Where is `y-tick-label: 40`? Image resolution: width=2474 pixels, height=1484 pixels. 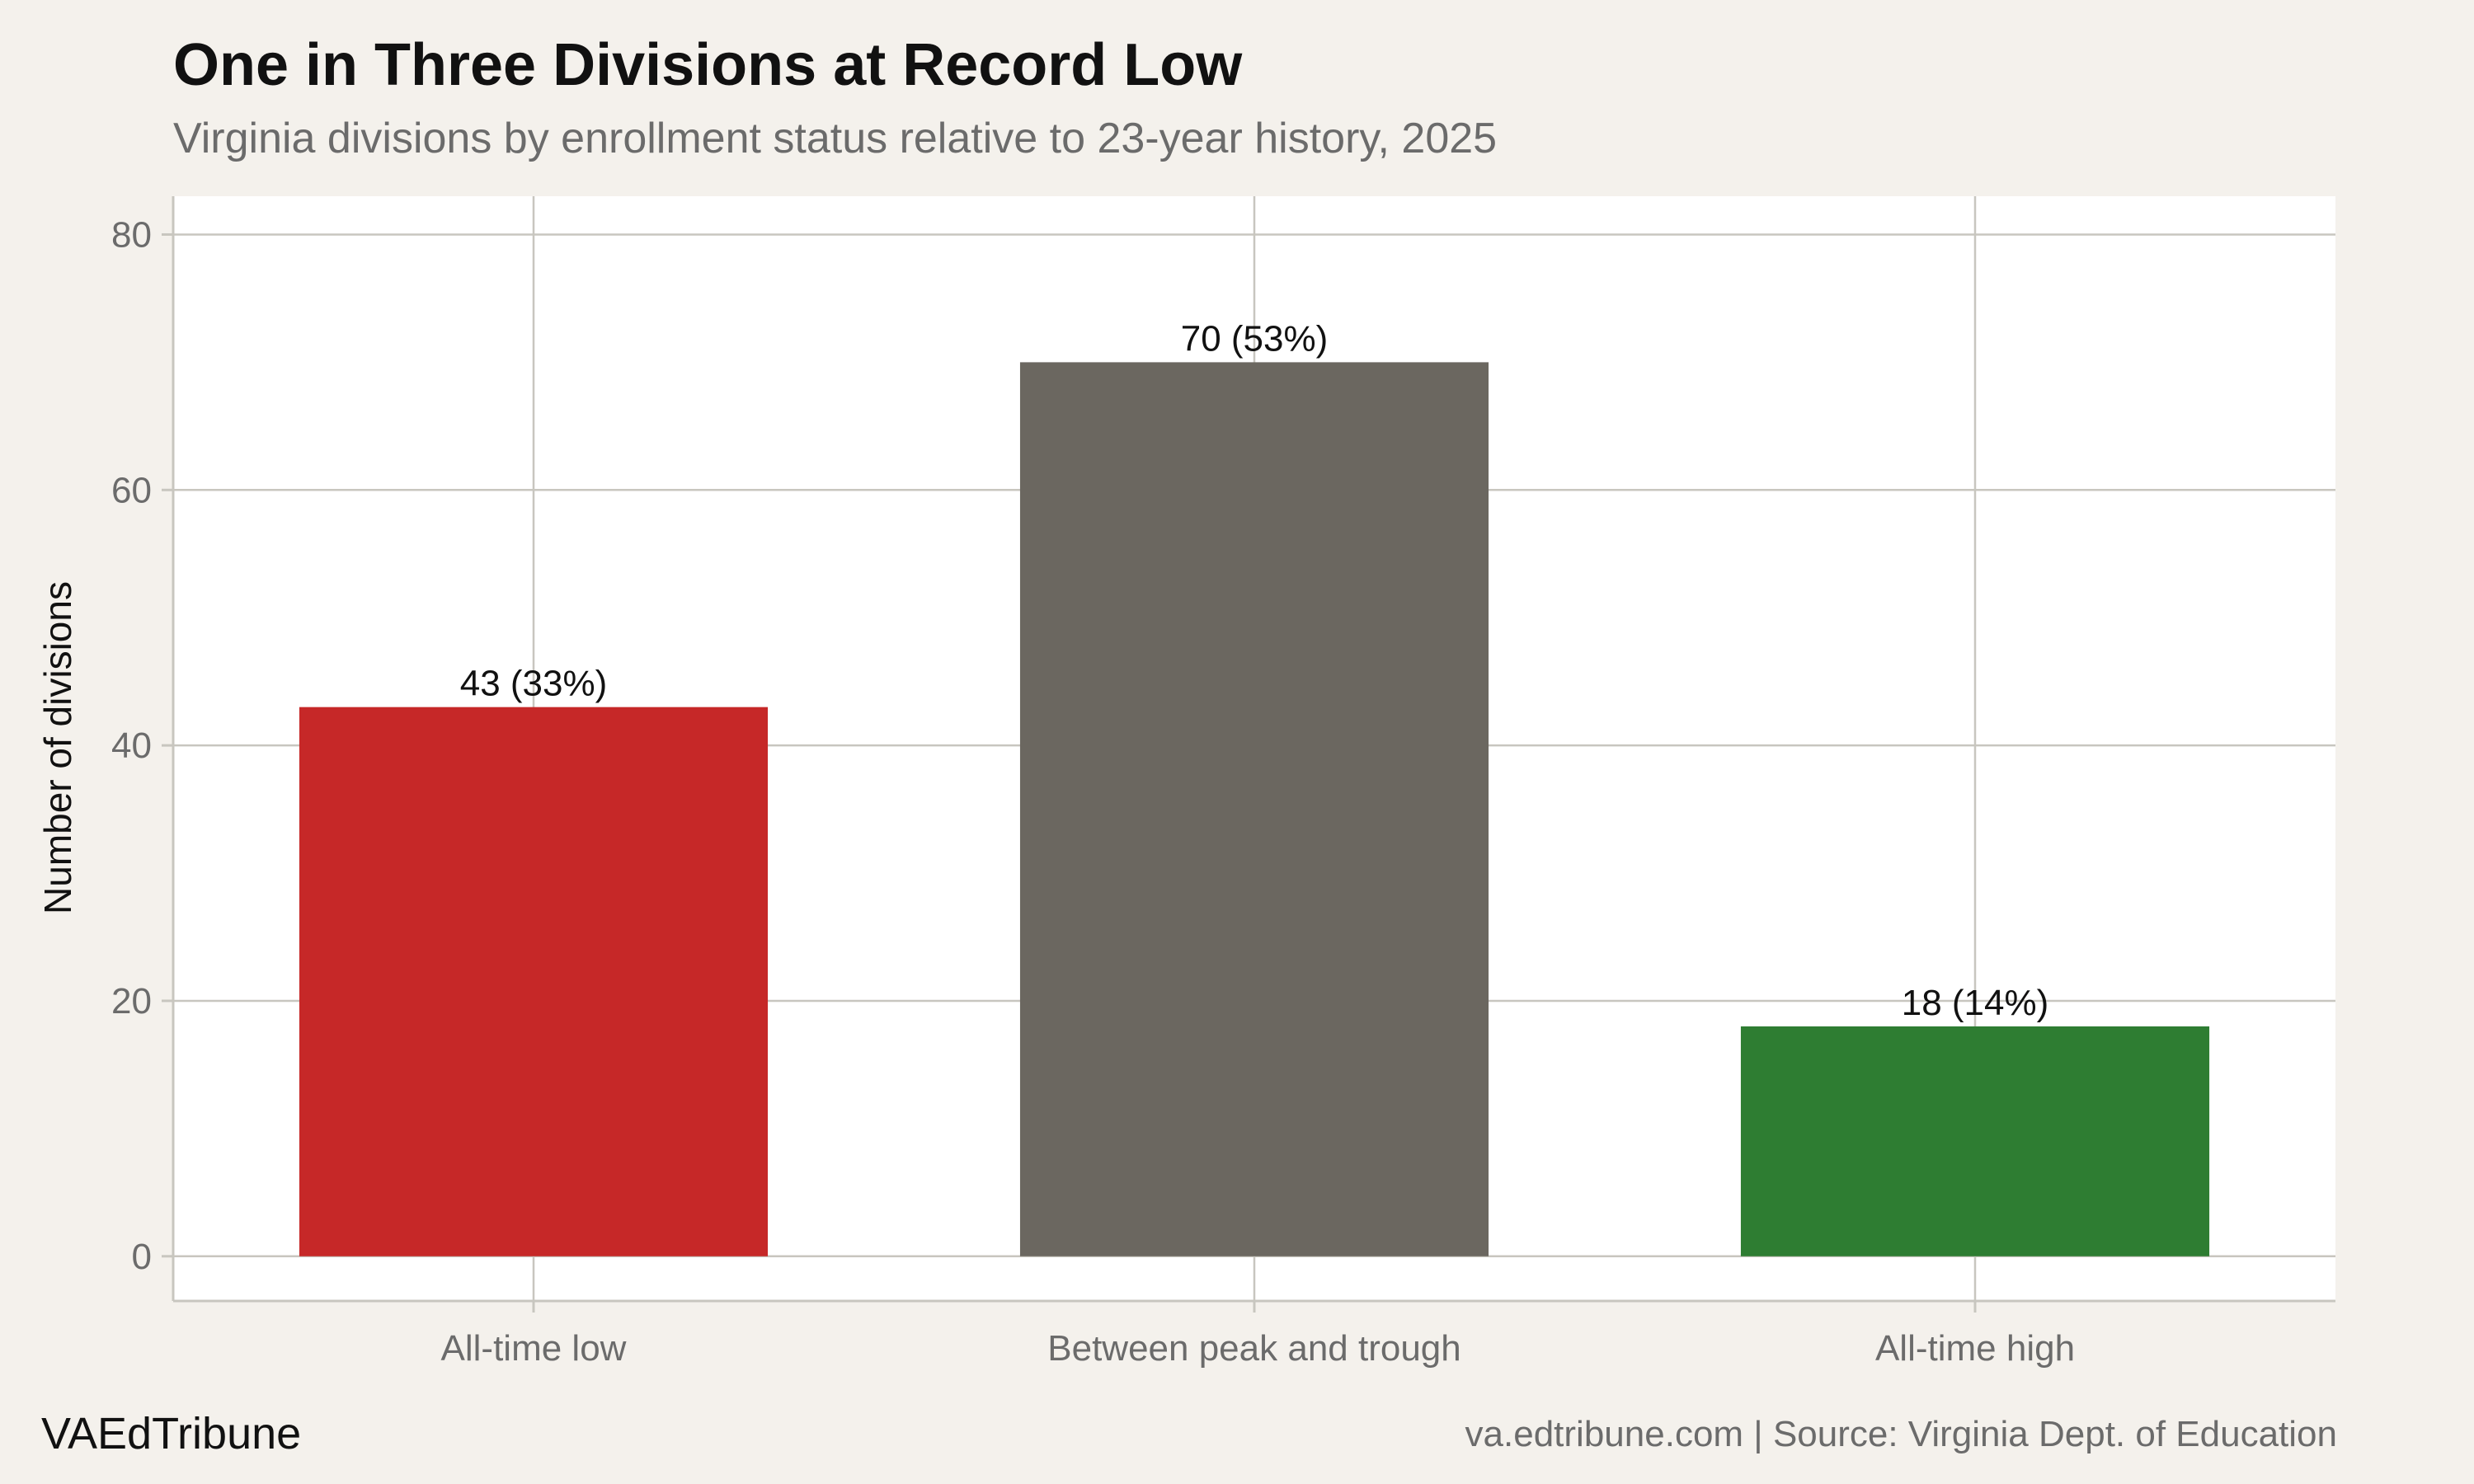 y-tick-label: 40 is located at coordinates (131, 746).